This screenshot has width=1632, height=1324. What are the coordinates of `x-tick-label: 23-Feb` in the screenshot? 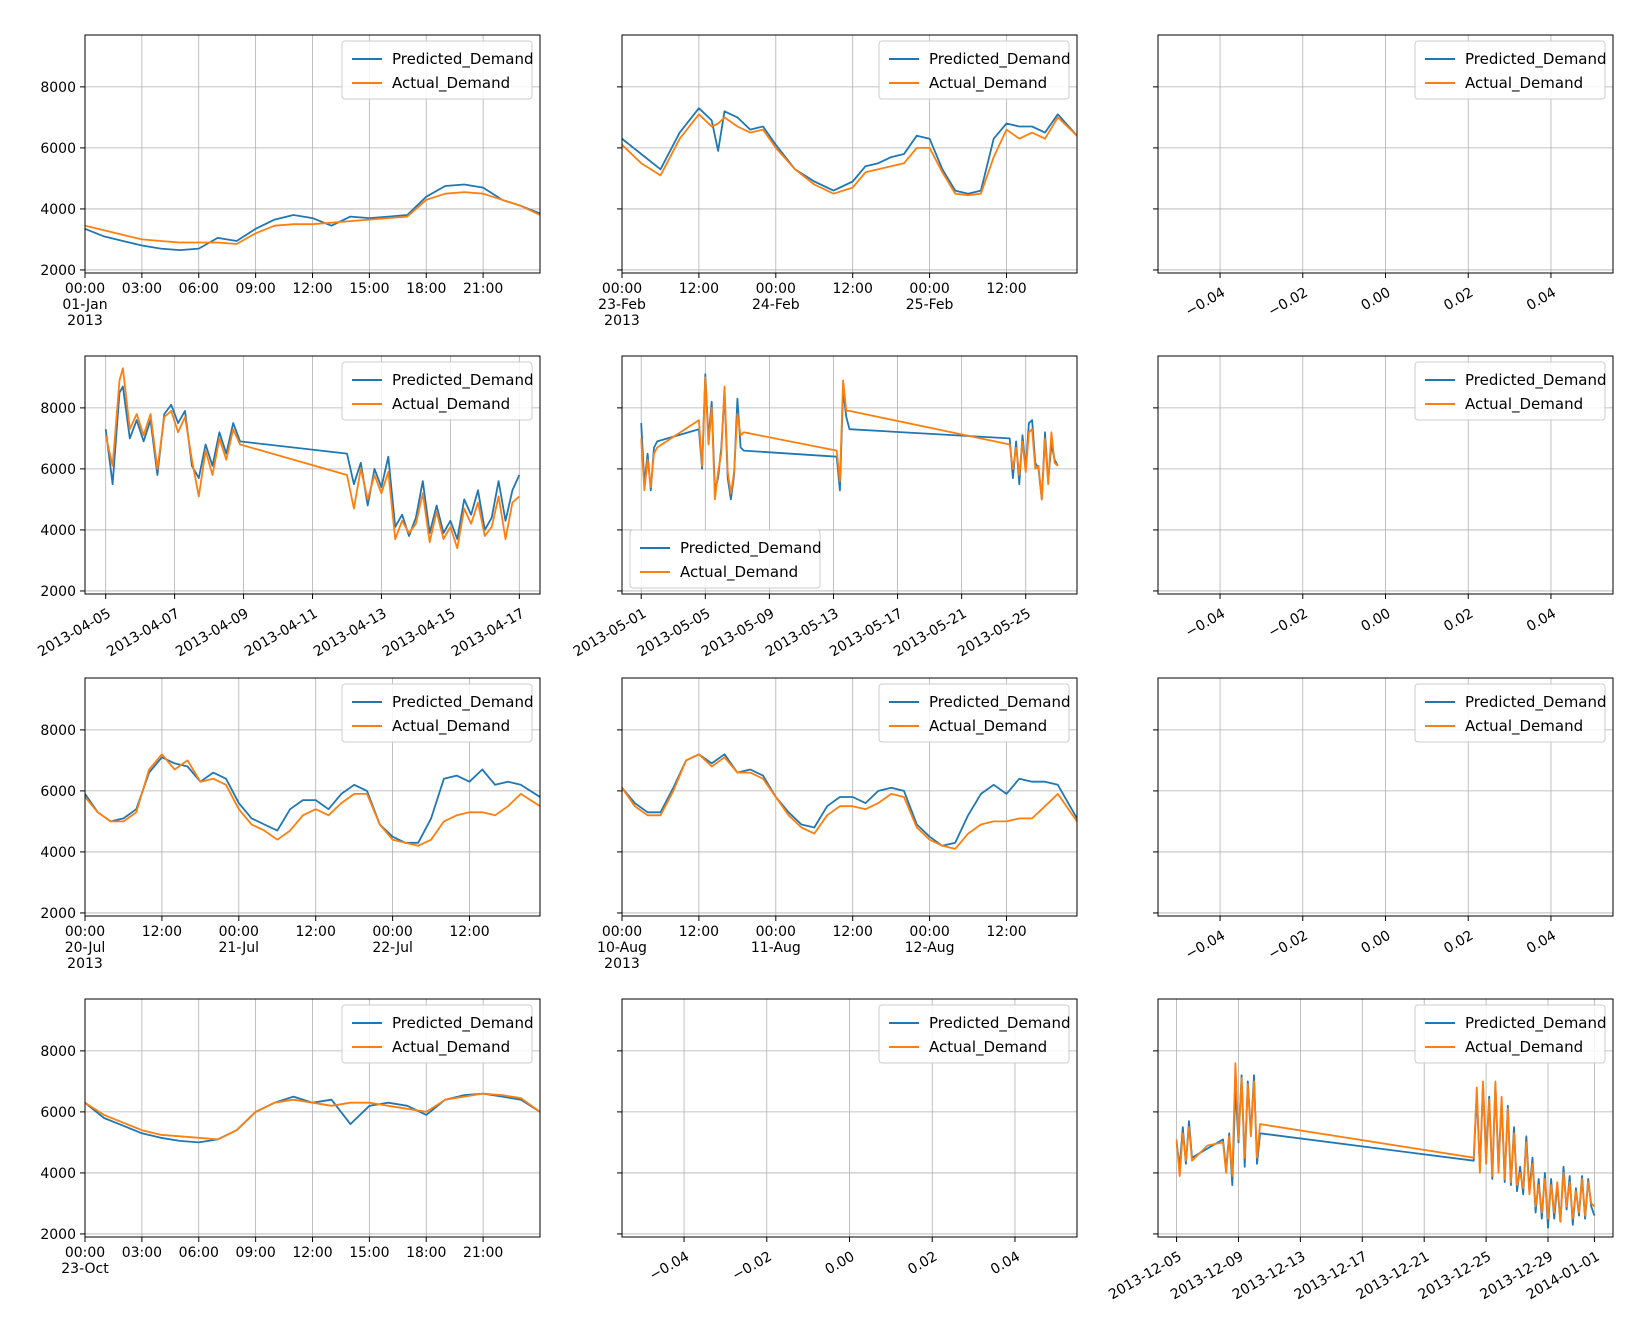 It's located at (622, 305).